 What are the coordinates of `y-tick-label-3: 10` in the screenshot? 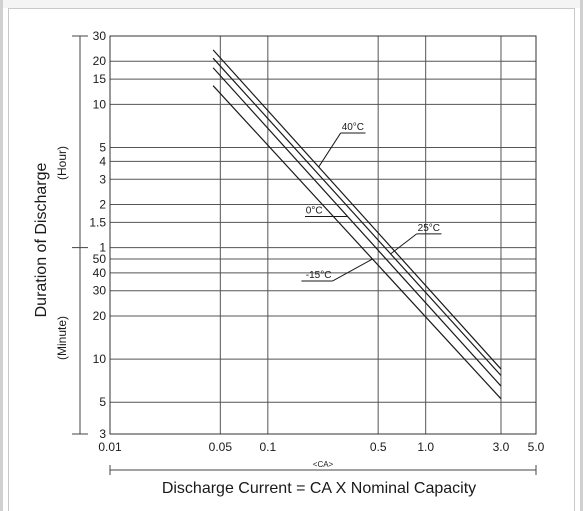 It's located at (100, 104).